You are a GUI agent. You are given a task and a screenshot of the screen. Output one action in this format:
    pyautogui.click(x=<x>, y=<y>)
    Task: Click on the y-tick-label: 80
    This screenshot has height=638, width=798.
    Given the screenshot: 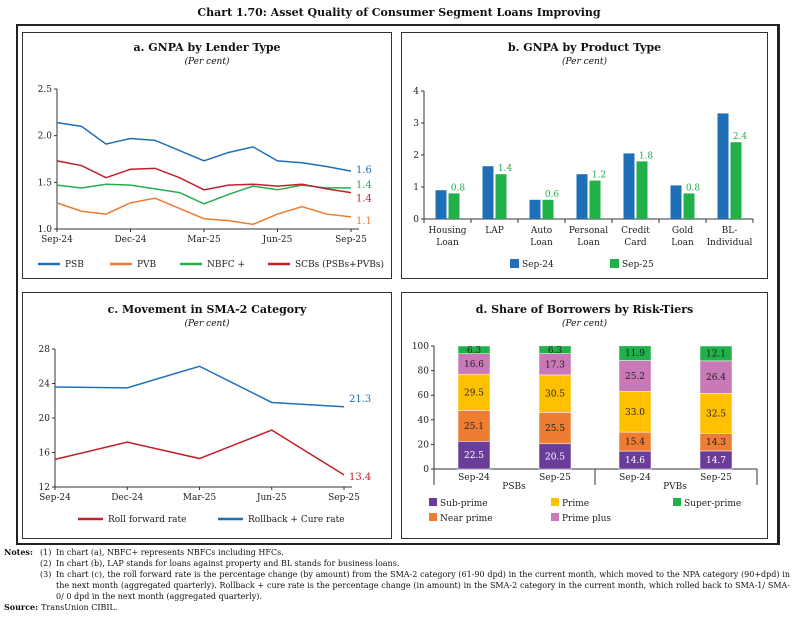 What is the action you would take?
    pyautogui.click(x=424, y=372)
    